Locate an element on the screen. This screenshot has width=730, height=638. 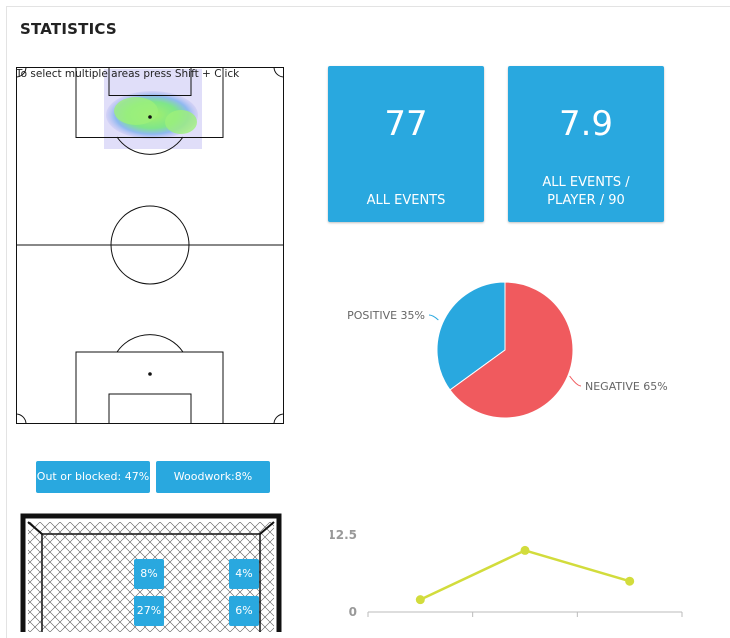
line-chart-series is located at coordinates (525, 575).